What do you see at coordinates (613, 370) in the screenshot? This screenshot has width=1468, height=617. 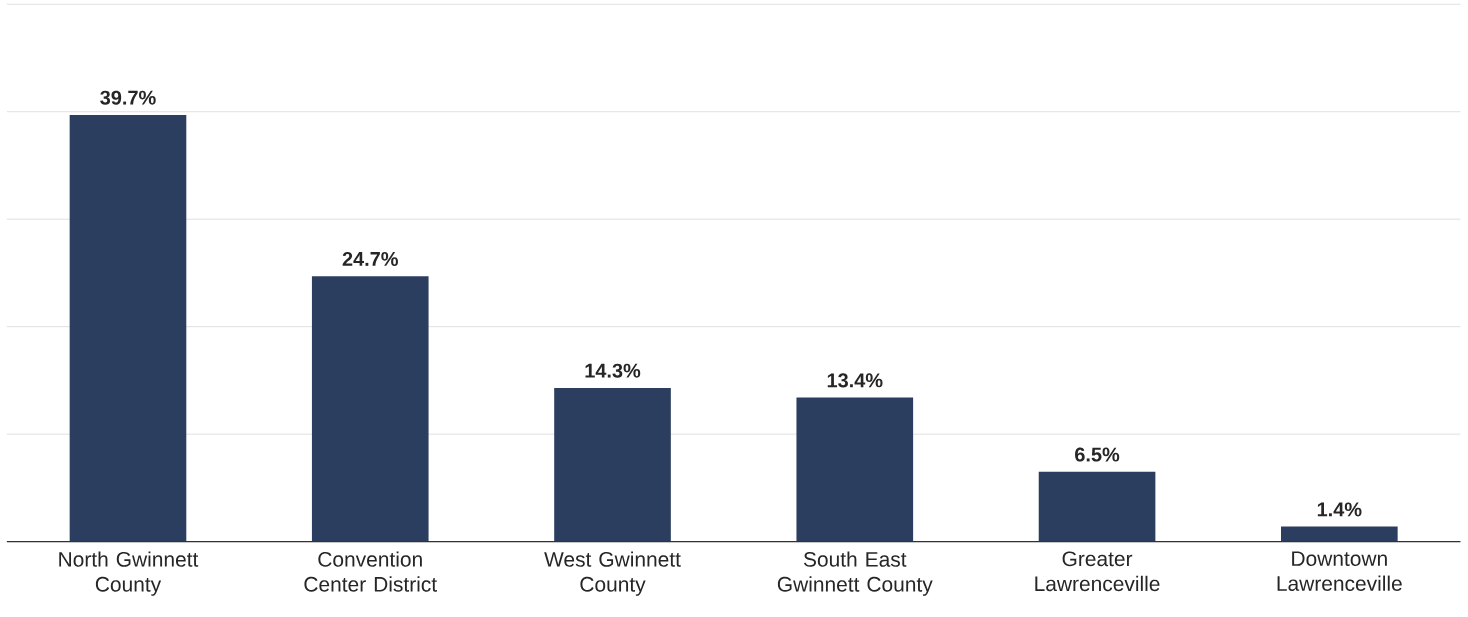 I see `data-label: 14.3%` at bounding box center [613, 370].